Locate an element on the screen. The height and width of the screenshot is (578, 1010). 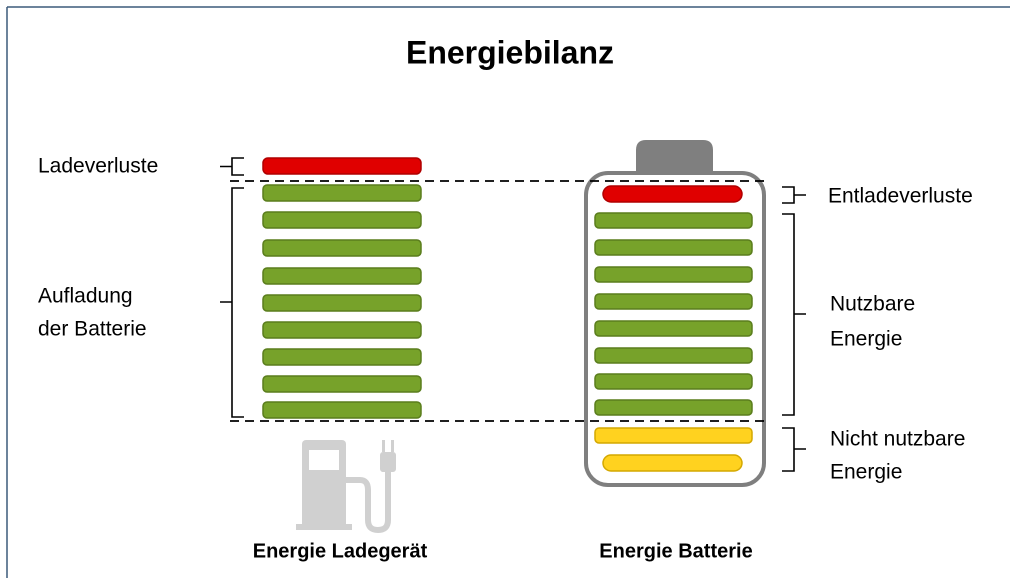
label: Ladeverluste is located at coordinates (98, 166).